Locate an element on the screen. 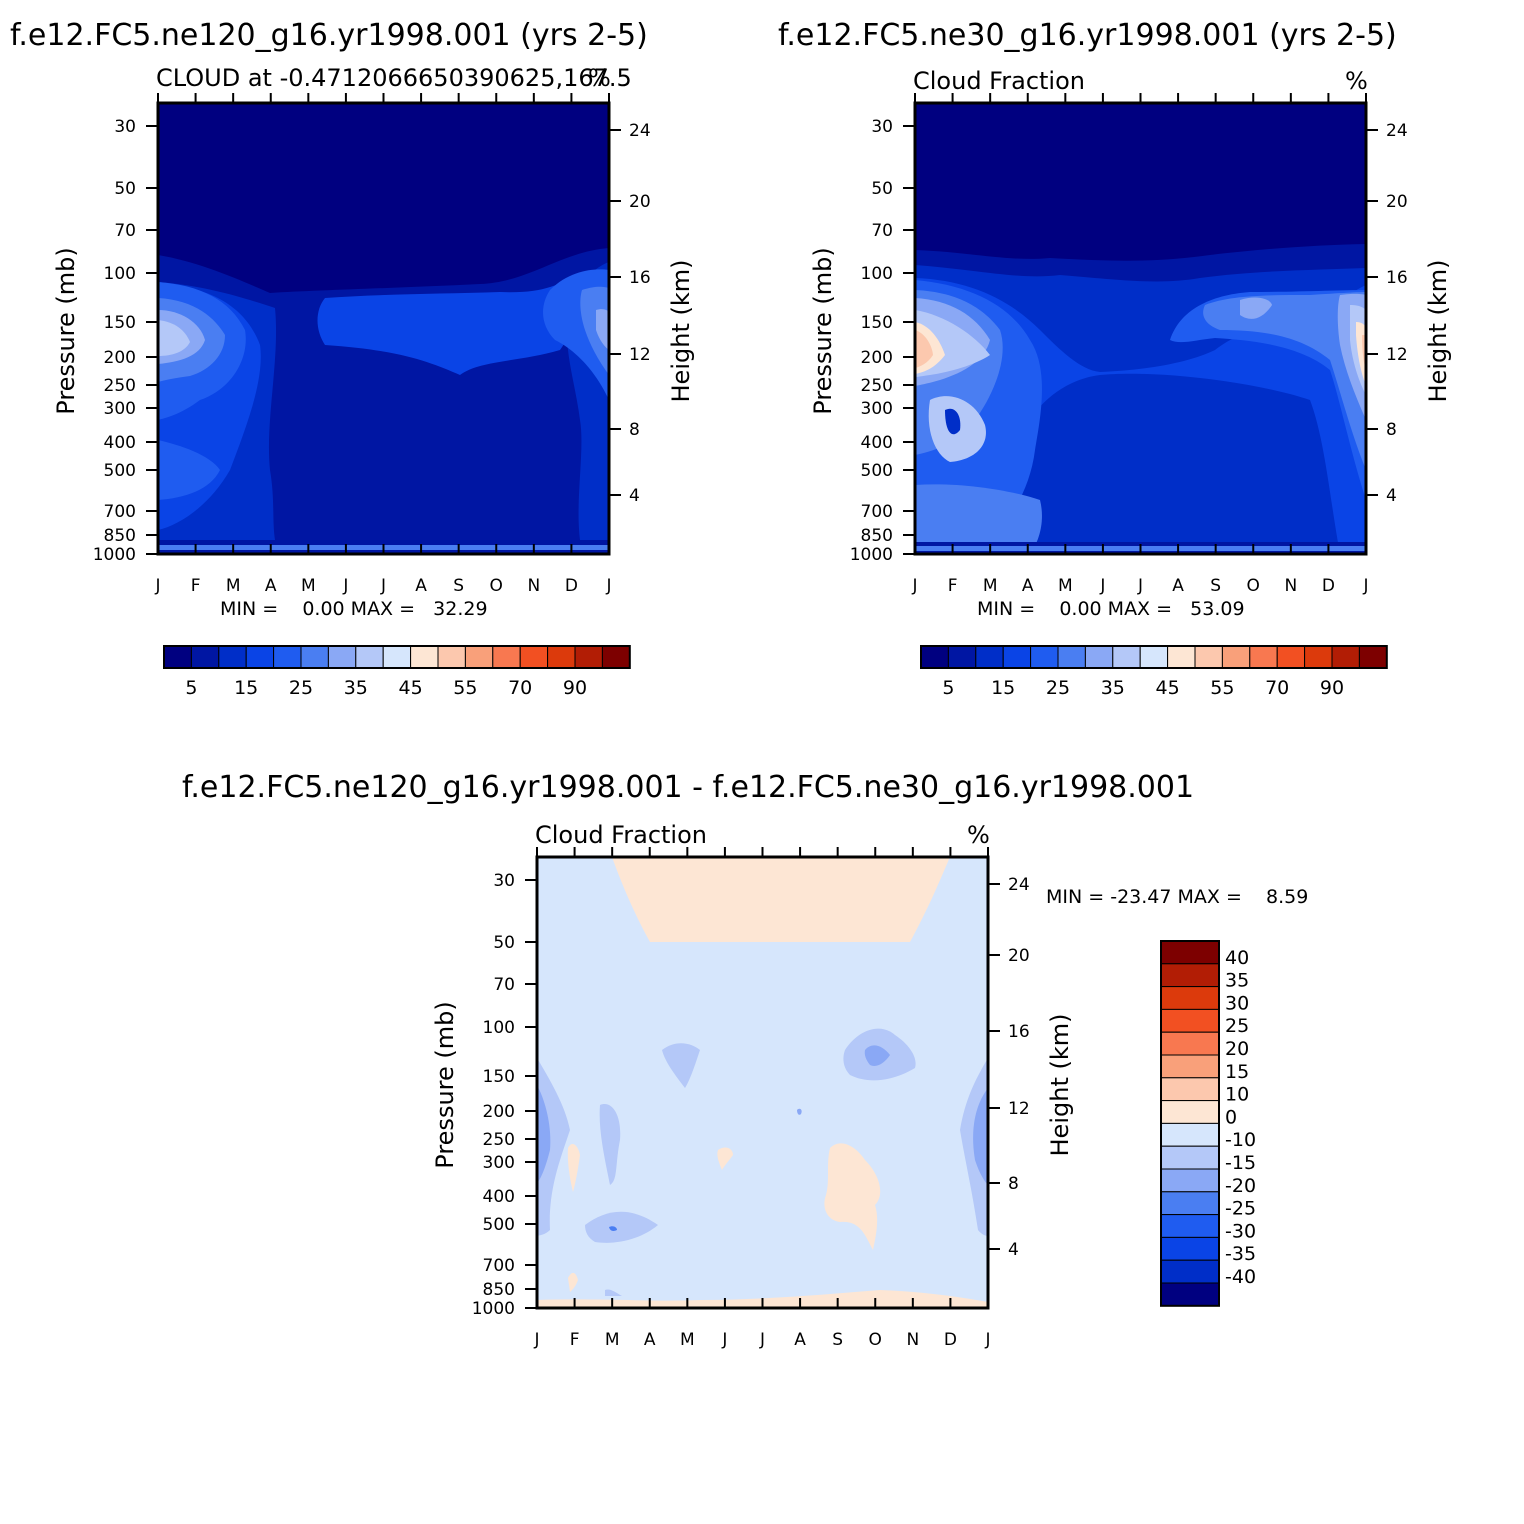 The width and height of the screenshot is (1524, 1524). y-right-tick-label: 20 is located at coordinates (640, 202).